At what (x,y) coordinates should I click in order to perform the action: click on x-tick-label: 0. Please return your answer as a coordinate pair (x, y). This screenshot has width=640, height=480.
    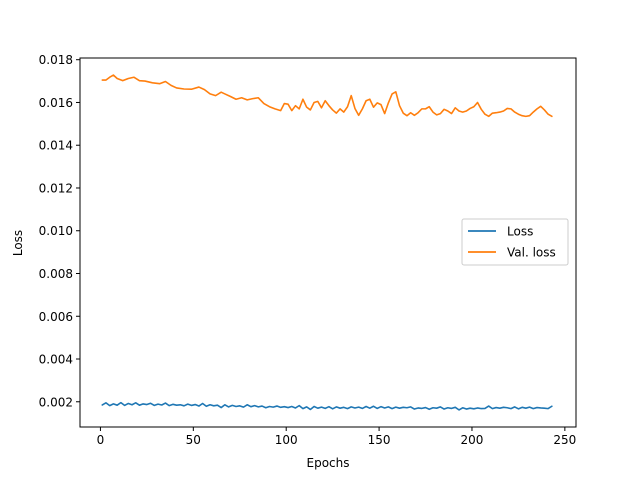
    Looking at the image, I should click on (101, 440).